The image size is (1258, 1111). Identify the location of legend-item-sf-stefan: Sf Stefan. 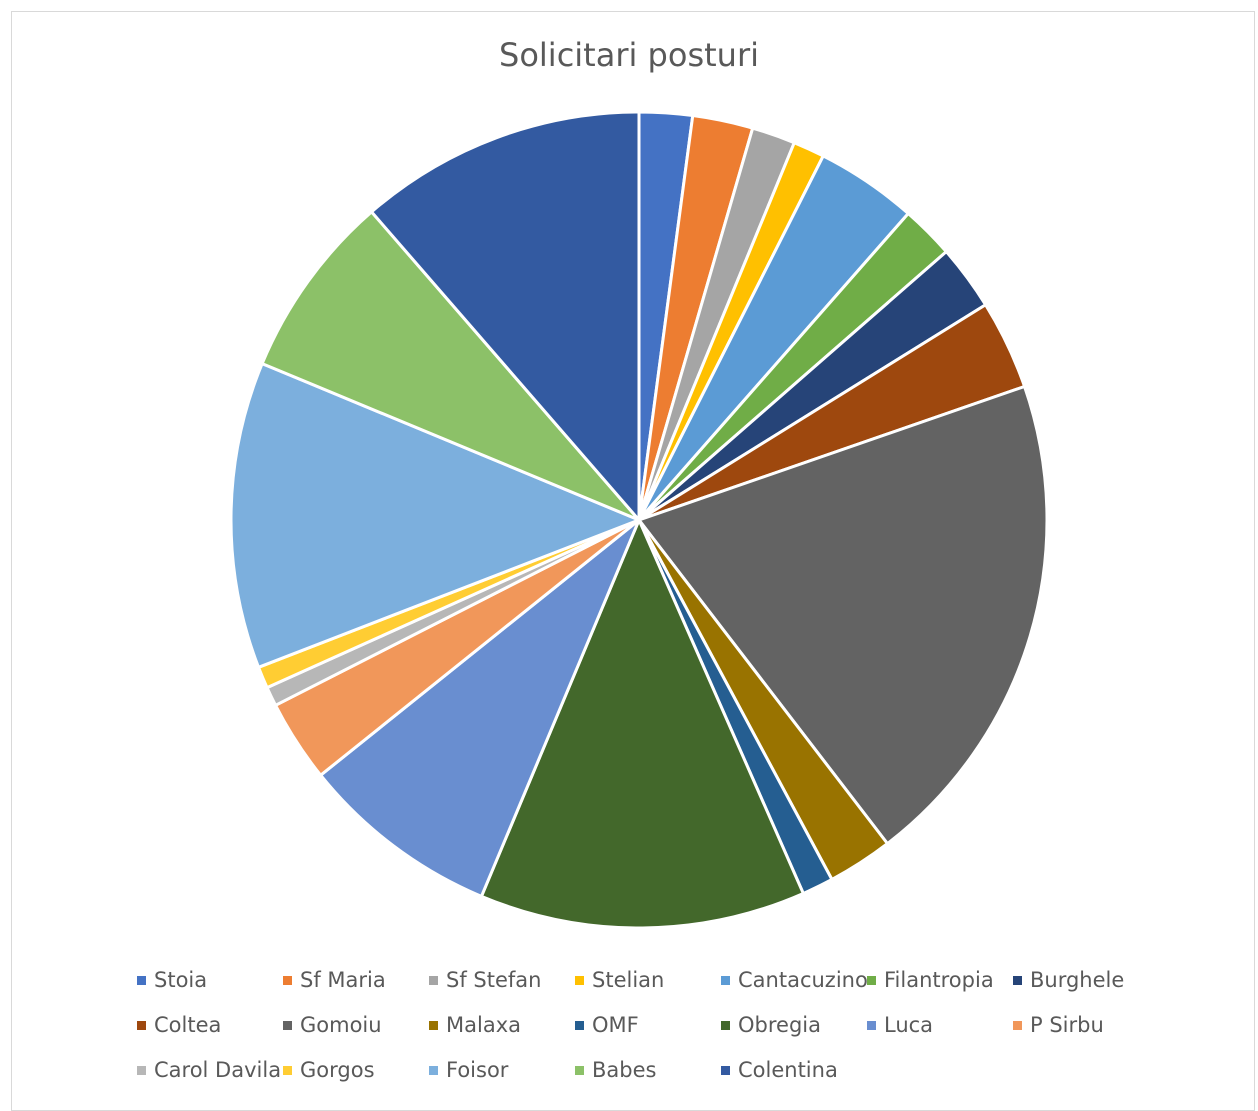
(485, 980).